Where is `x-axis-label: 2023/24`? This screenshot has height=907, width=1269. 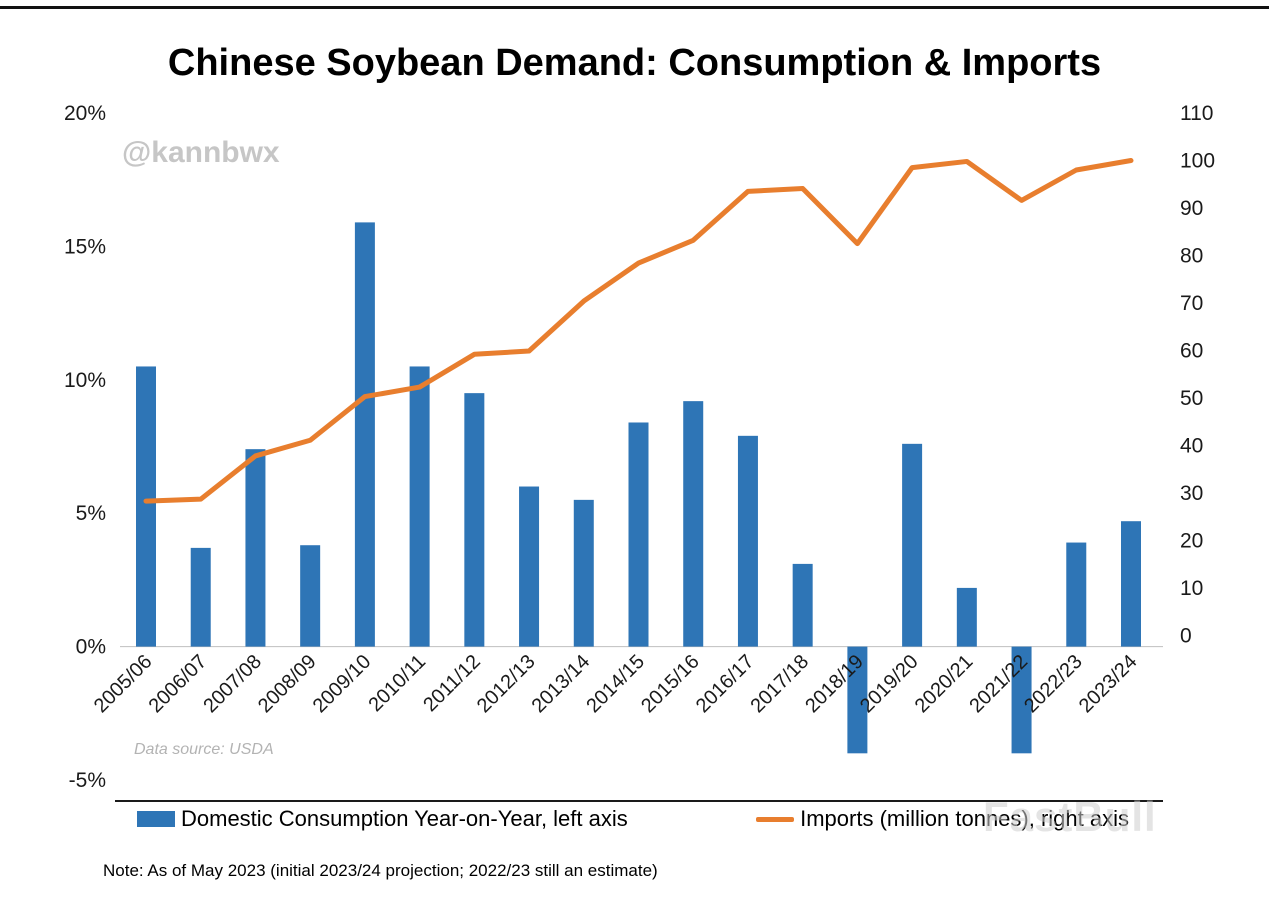
x-axis-label: 2023/24 is located at coordinates (1108, 684).